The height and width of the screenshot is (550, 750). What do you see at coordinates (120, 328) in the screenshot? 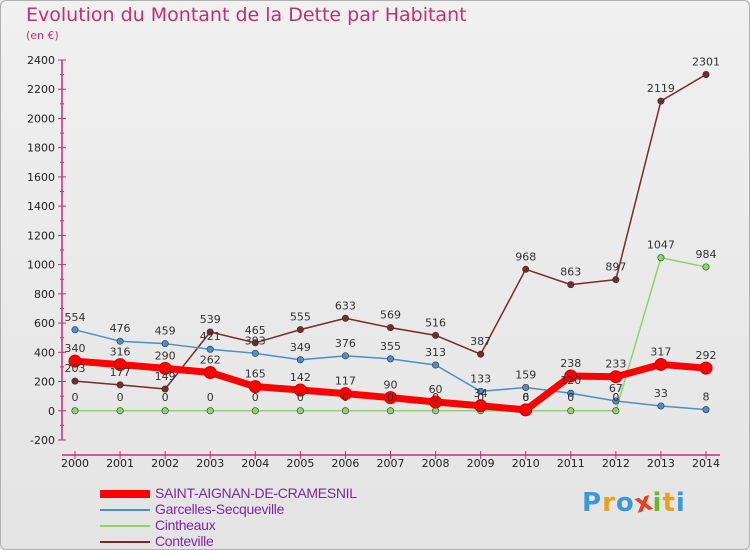
I see `data-label: 476` at bounding box center [120, 328].